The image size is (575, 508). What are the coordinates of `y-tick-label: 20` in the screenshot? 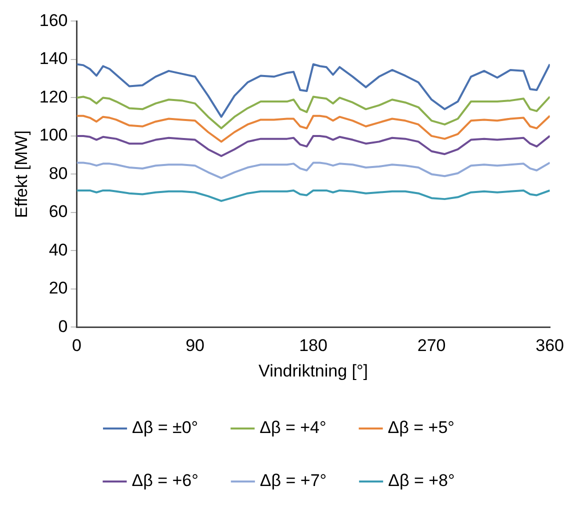 It's located at (58, 288).